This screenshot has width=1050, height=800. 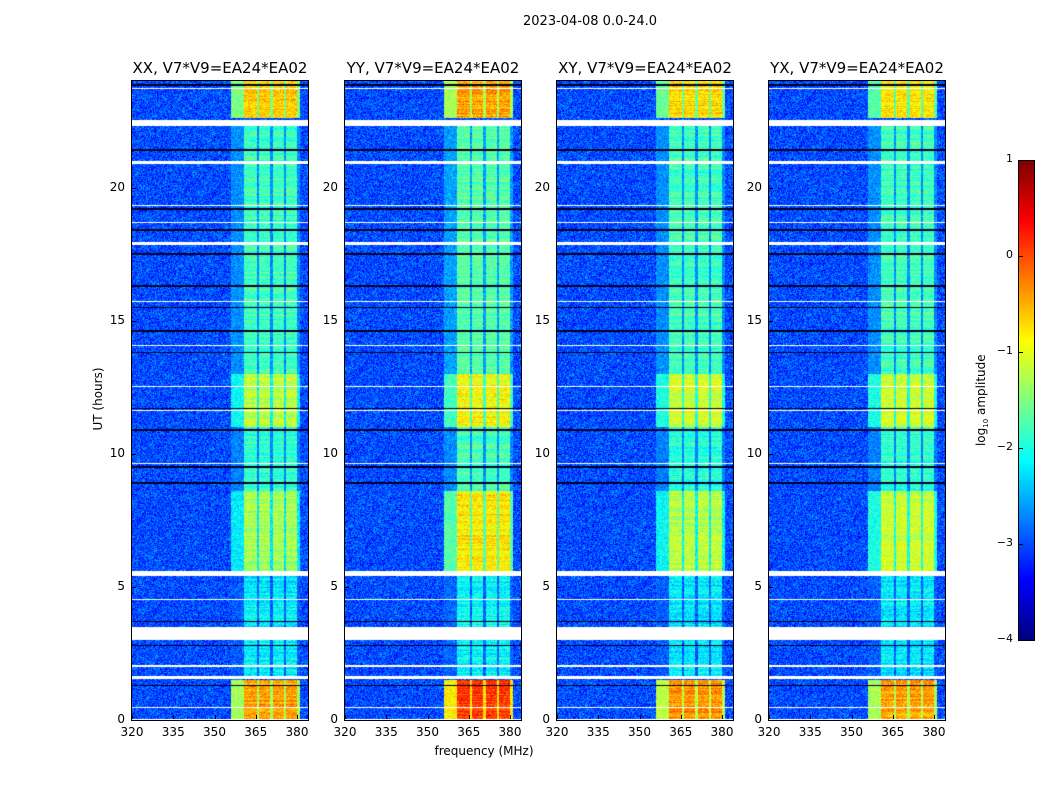 What do you see at coordinates (857, 68) in the screenshot?
I see `panel-title: YX, V7*V9=EA24*EA02` at bounding box center [857, 68].